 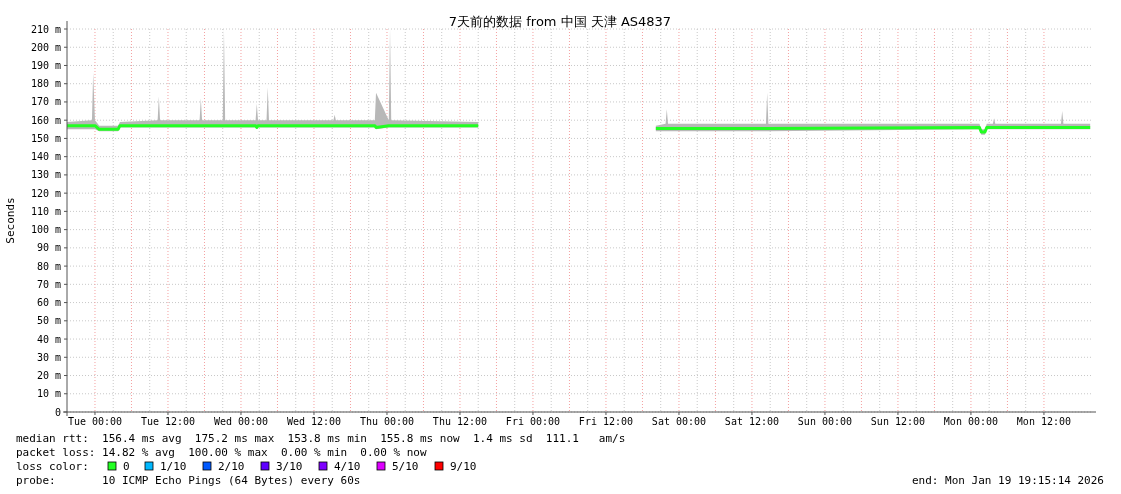 I want to click on y-axis-title: Seconds, so click(x=10, y=220).